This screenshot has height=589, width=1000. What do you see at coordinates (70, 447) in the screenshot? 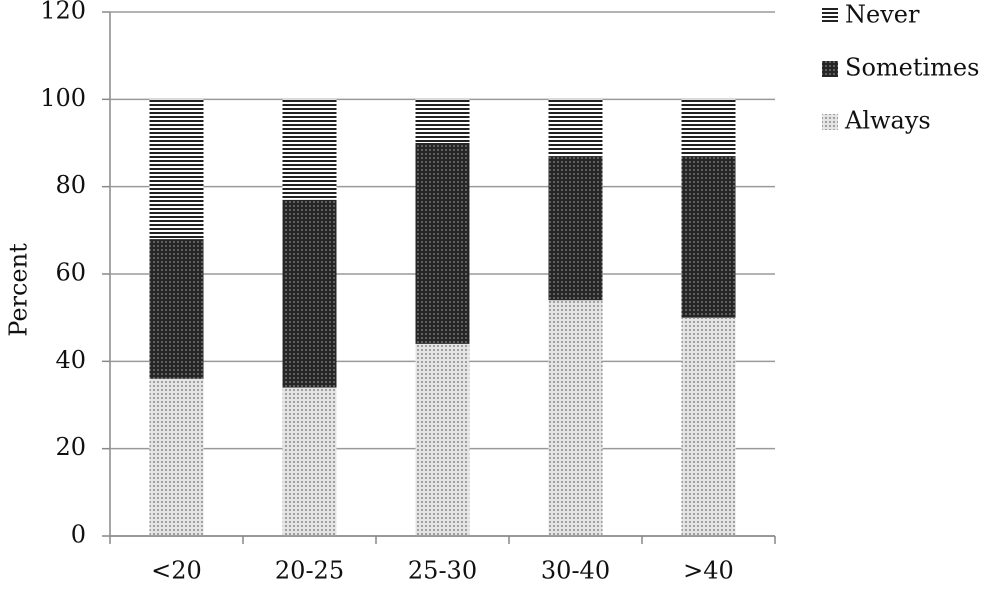
I see `y-tick-label: 20` at bounding box center [70, 447].